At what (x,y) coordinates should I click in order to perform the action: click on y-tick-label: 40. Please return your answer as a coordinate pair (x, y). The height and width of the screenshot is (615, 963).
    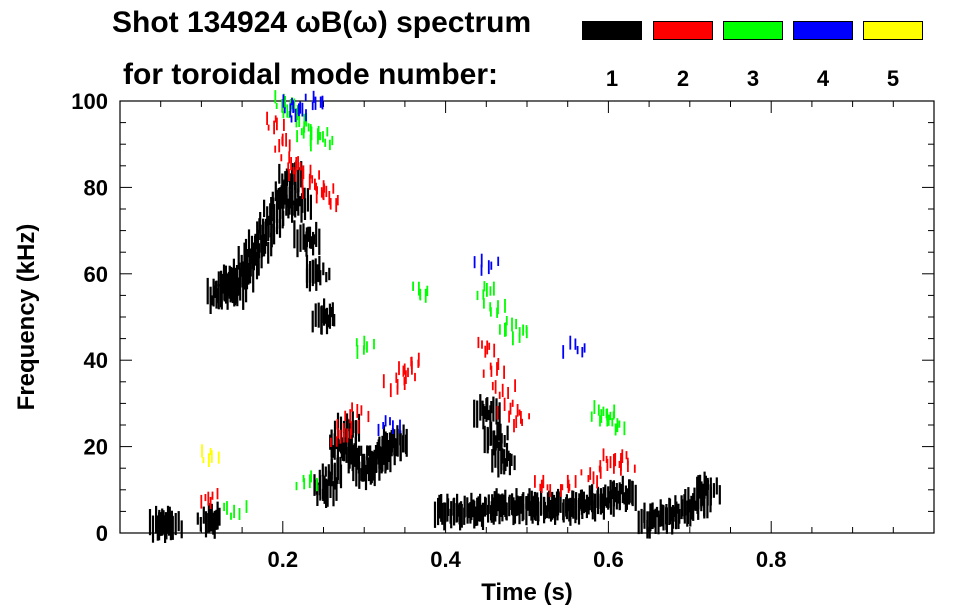
    Looking at the image, I should click on (96, 360).